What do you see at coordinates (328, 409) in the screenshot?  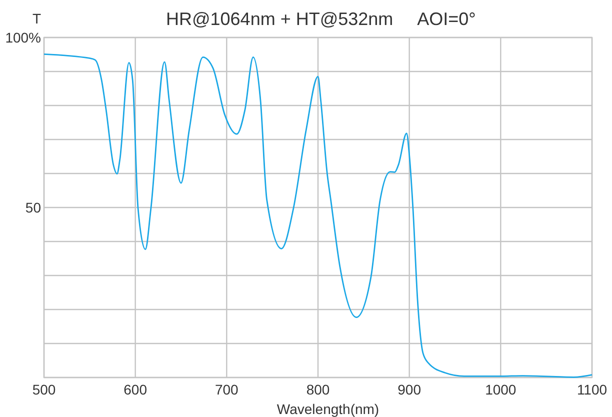 I see `x-axis-title: Wavelength(nm)` at bounding box center [328, 409].